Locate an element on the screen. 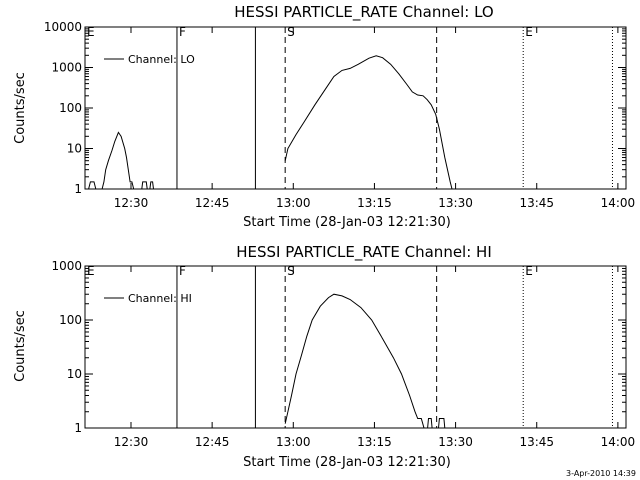 This screenshot has width=640, height=480. generation-timestamp: 3-Apr-2010 14:39 is located at coordinates (601, 473).